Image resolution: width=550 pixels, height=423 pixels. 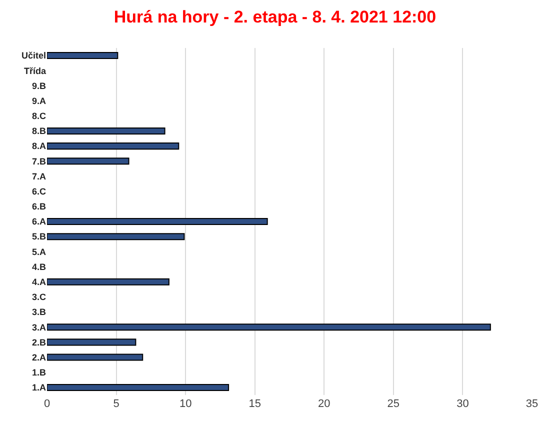 I want to click on y-tick-label: 3.B, so click(x=39, y=312).